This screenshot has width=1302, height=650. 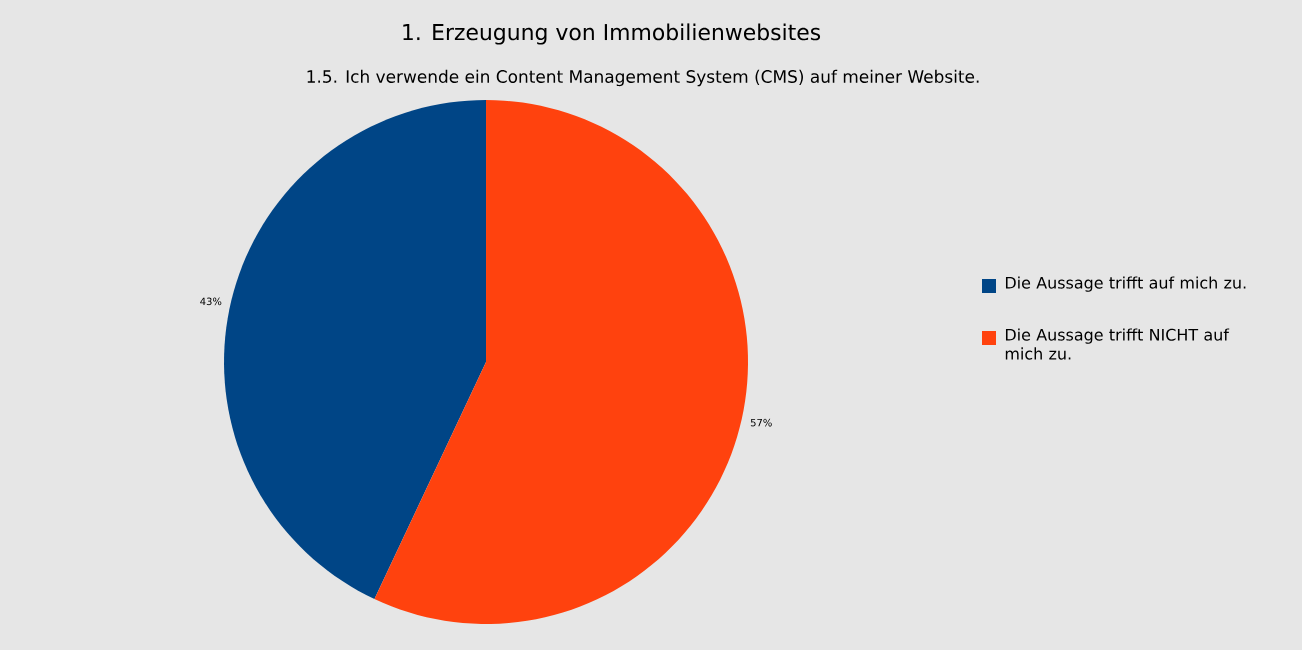 I want to click on chart-subtitle: 1.5. Ich verwende ein Content Management System (CMS) auf meiner Website., so click(x=643, y=78).